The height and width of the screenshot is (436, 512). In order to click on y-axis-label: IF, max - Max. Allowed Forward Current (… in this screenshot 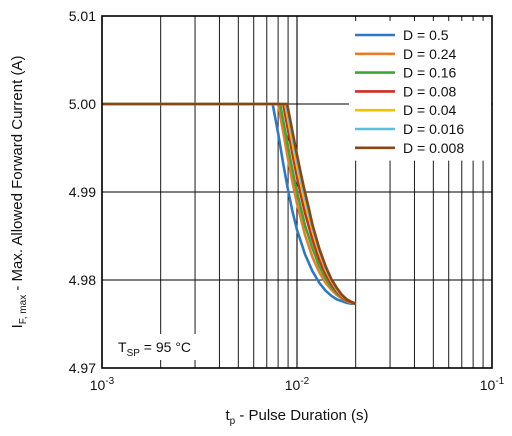, I will do `click(19, 192)`.